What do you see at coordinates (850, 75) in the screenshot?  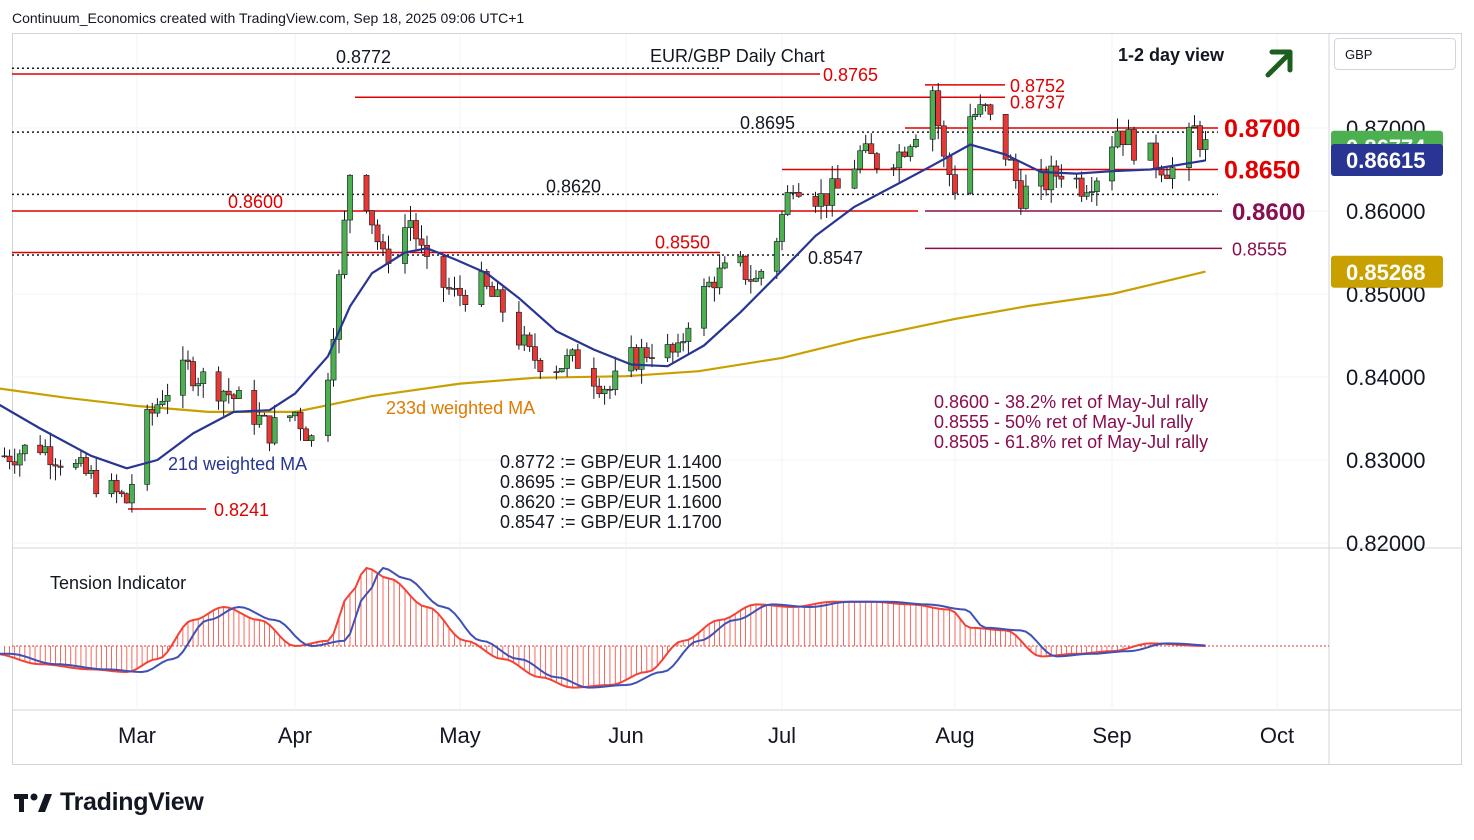 I see `level-label: 0.8765` at bounding box center [850, 75].